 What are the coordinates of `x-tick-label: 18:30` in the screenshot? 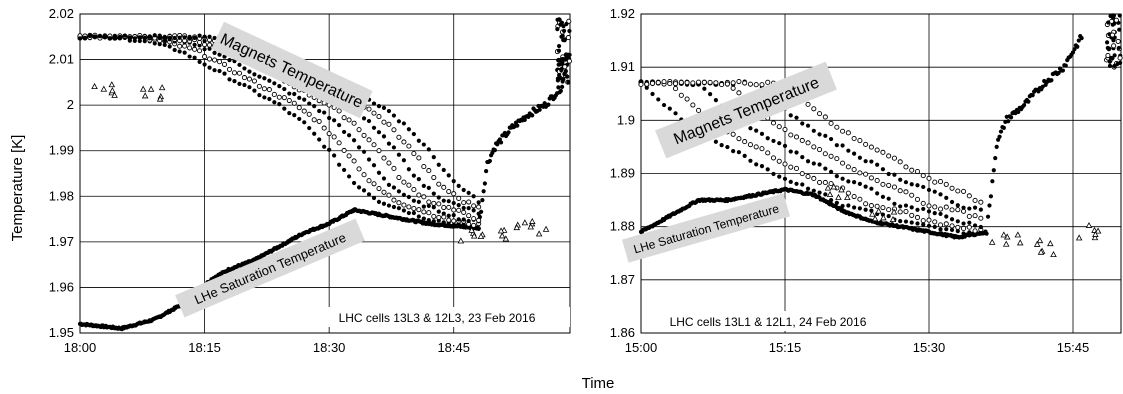 It's located at (329, 347).